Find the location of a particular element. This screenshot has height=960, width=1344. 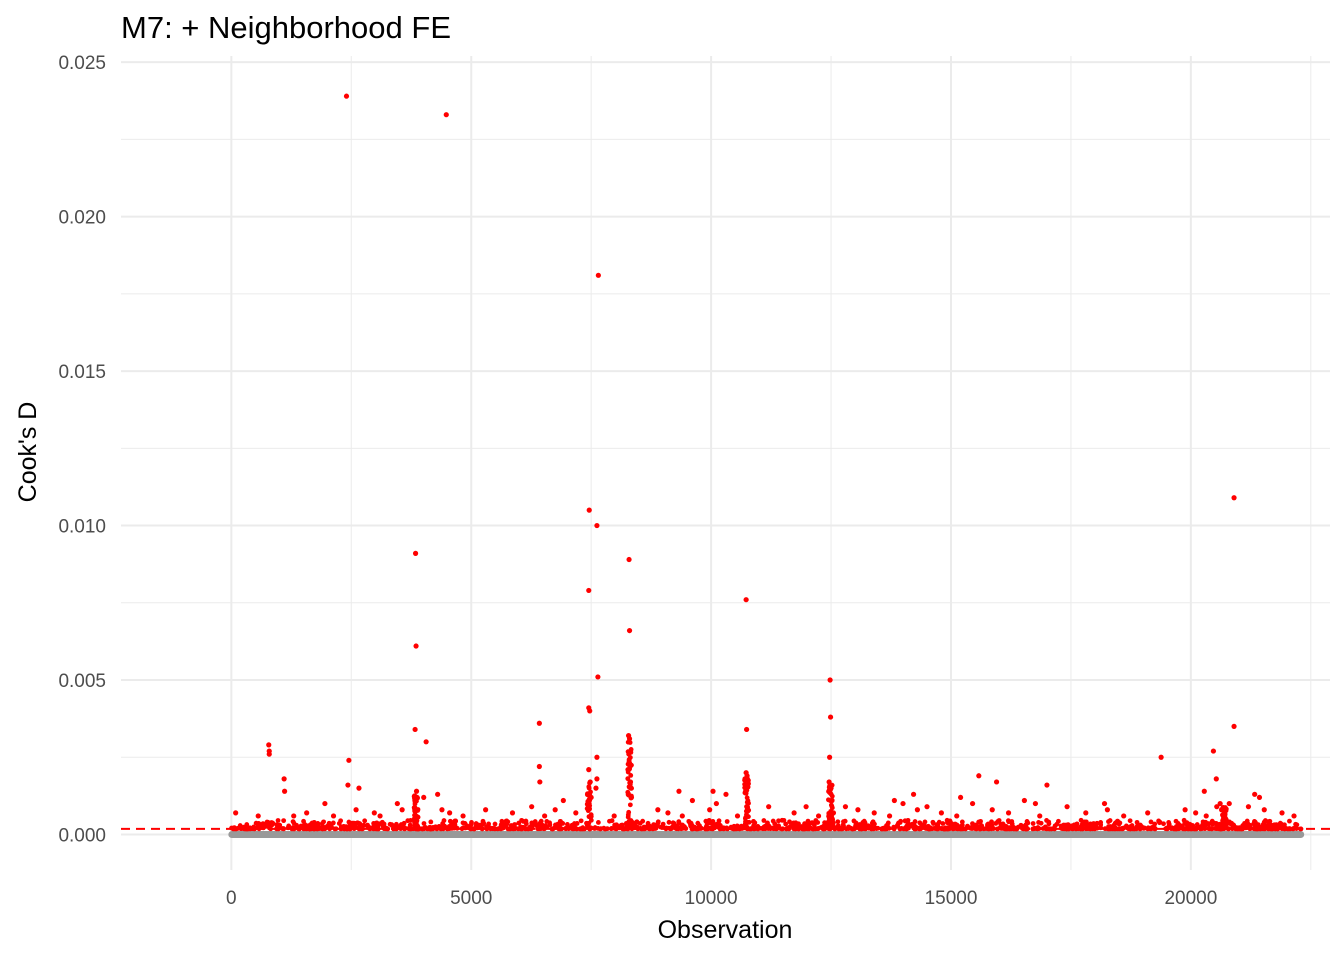

x-axis-title: Observation is located at coordinates (725, 930).